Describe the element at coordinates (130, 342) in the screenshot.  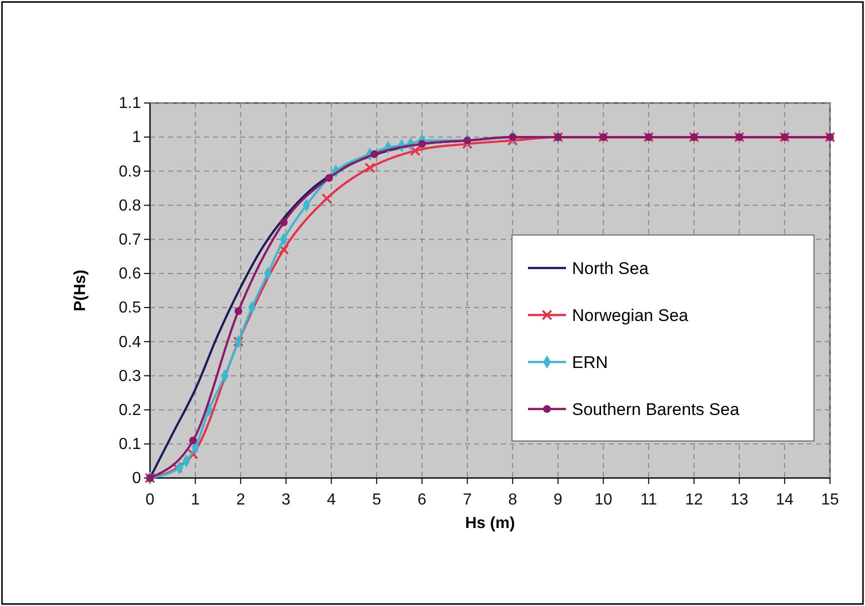
I see `y-tick-label: 0.4` at that location.